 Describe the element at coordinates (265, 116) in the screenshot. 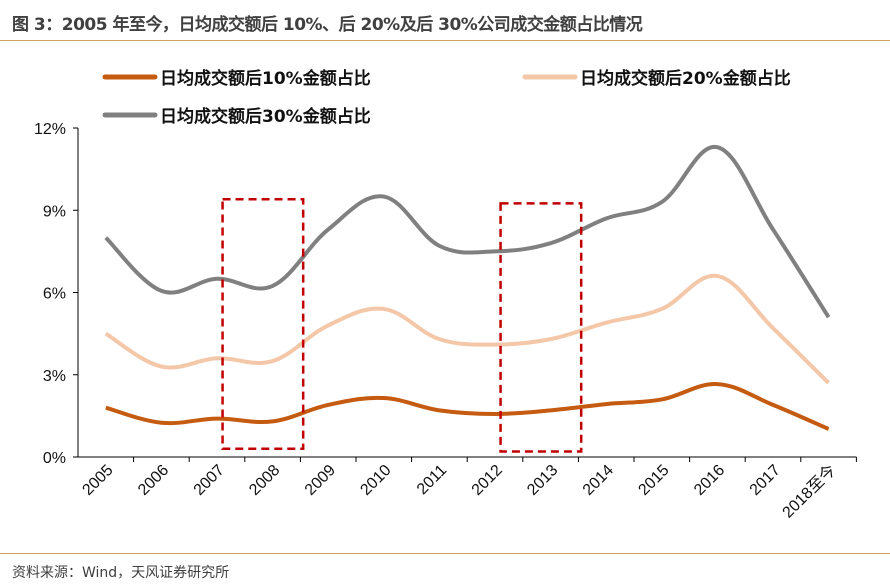

I see `legend-label: 日均成交额后30%金额占比` at that location.